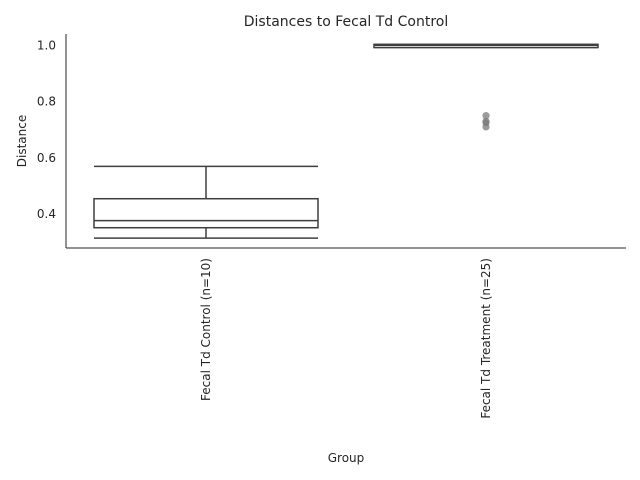  What do you see at coordinates (206, 329) in the screenshot?
I see `x-tick-label: Fecal Td Control (n=10)` at bounding box center [206, 329].